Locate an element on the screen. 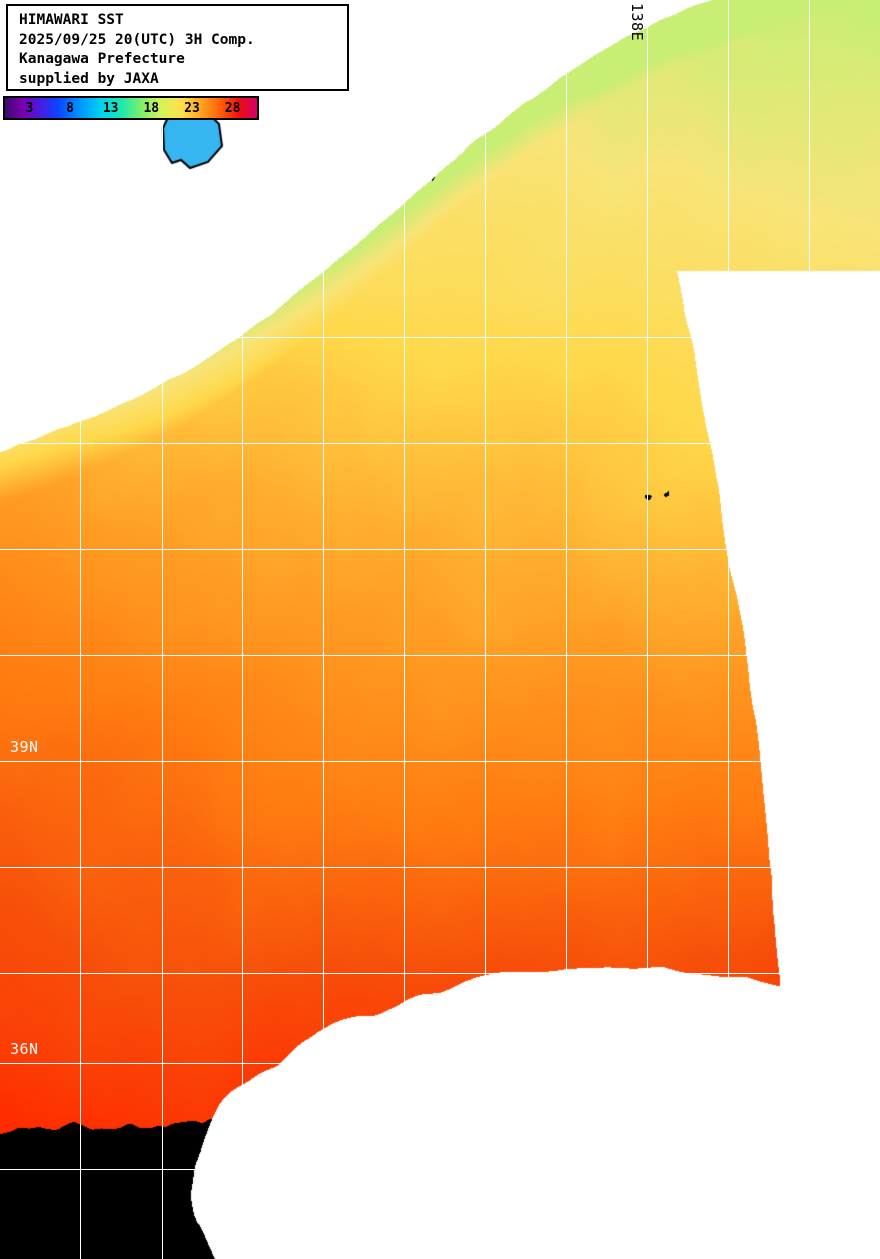 Image resolution: width=880 pixels, height=1259 pixels. colorbar-tick-8: 8 is located at coordinates (70, 108).